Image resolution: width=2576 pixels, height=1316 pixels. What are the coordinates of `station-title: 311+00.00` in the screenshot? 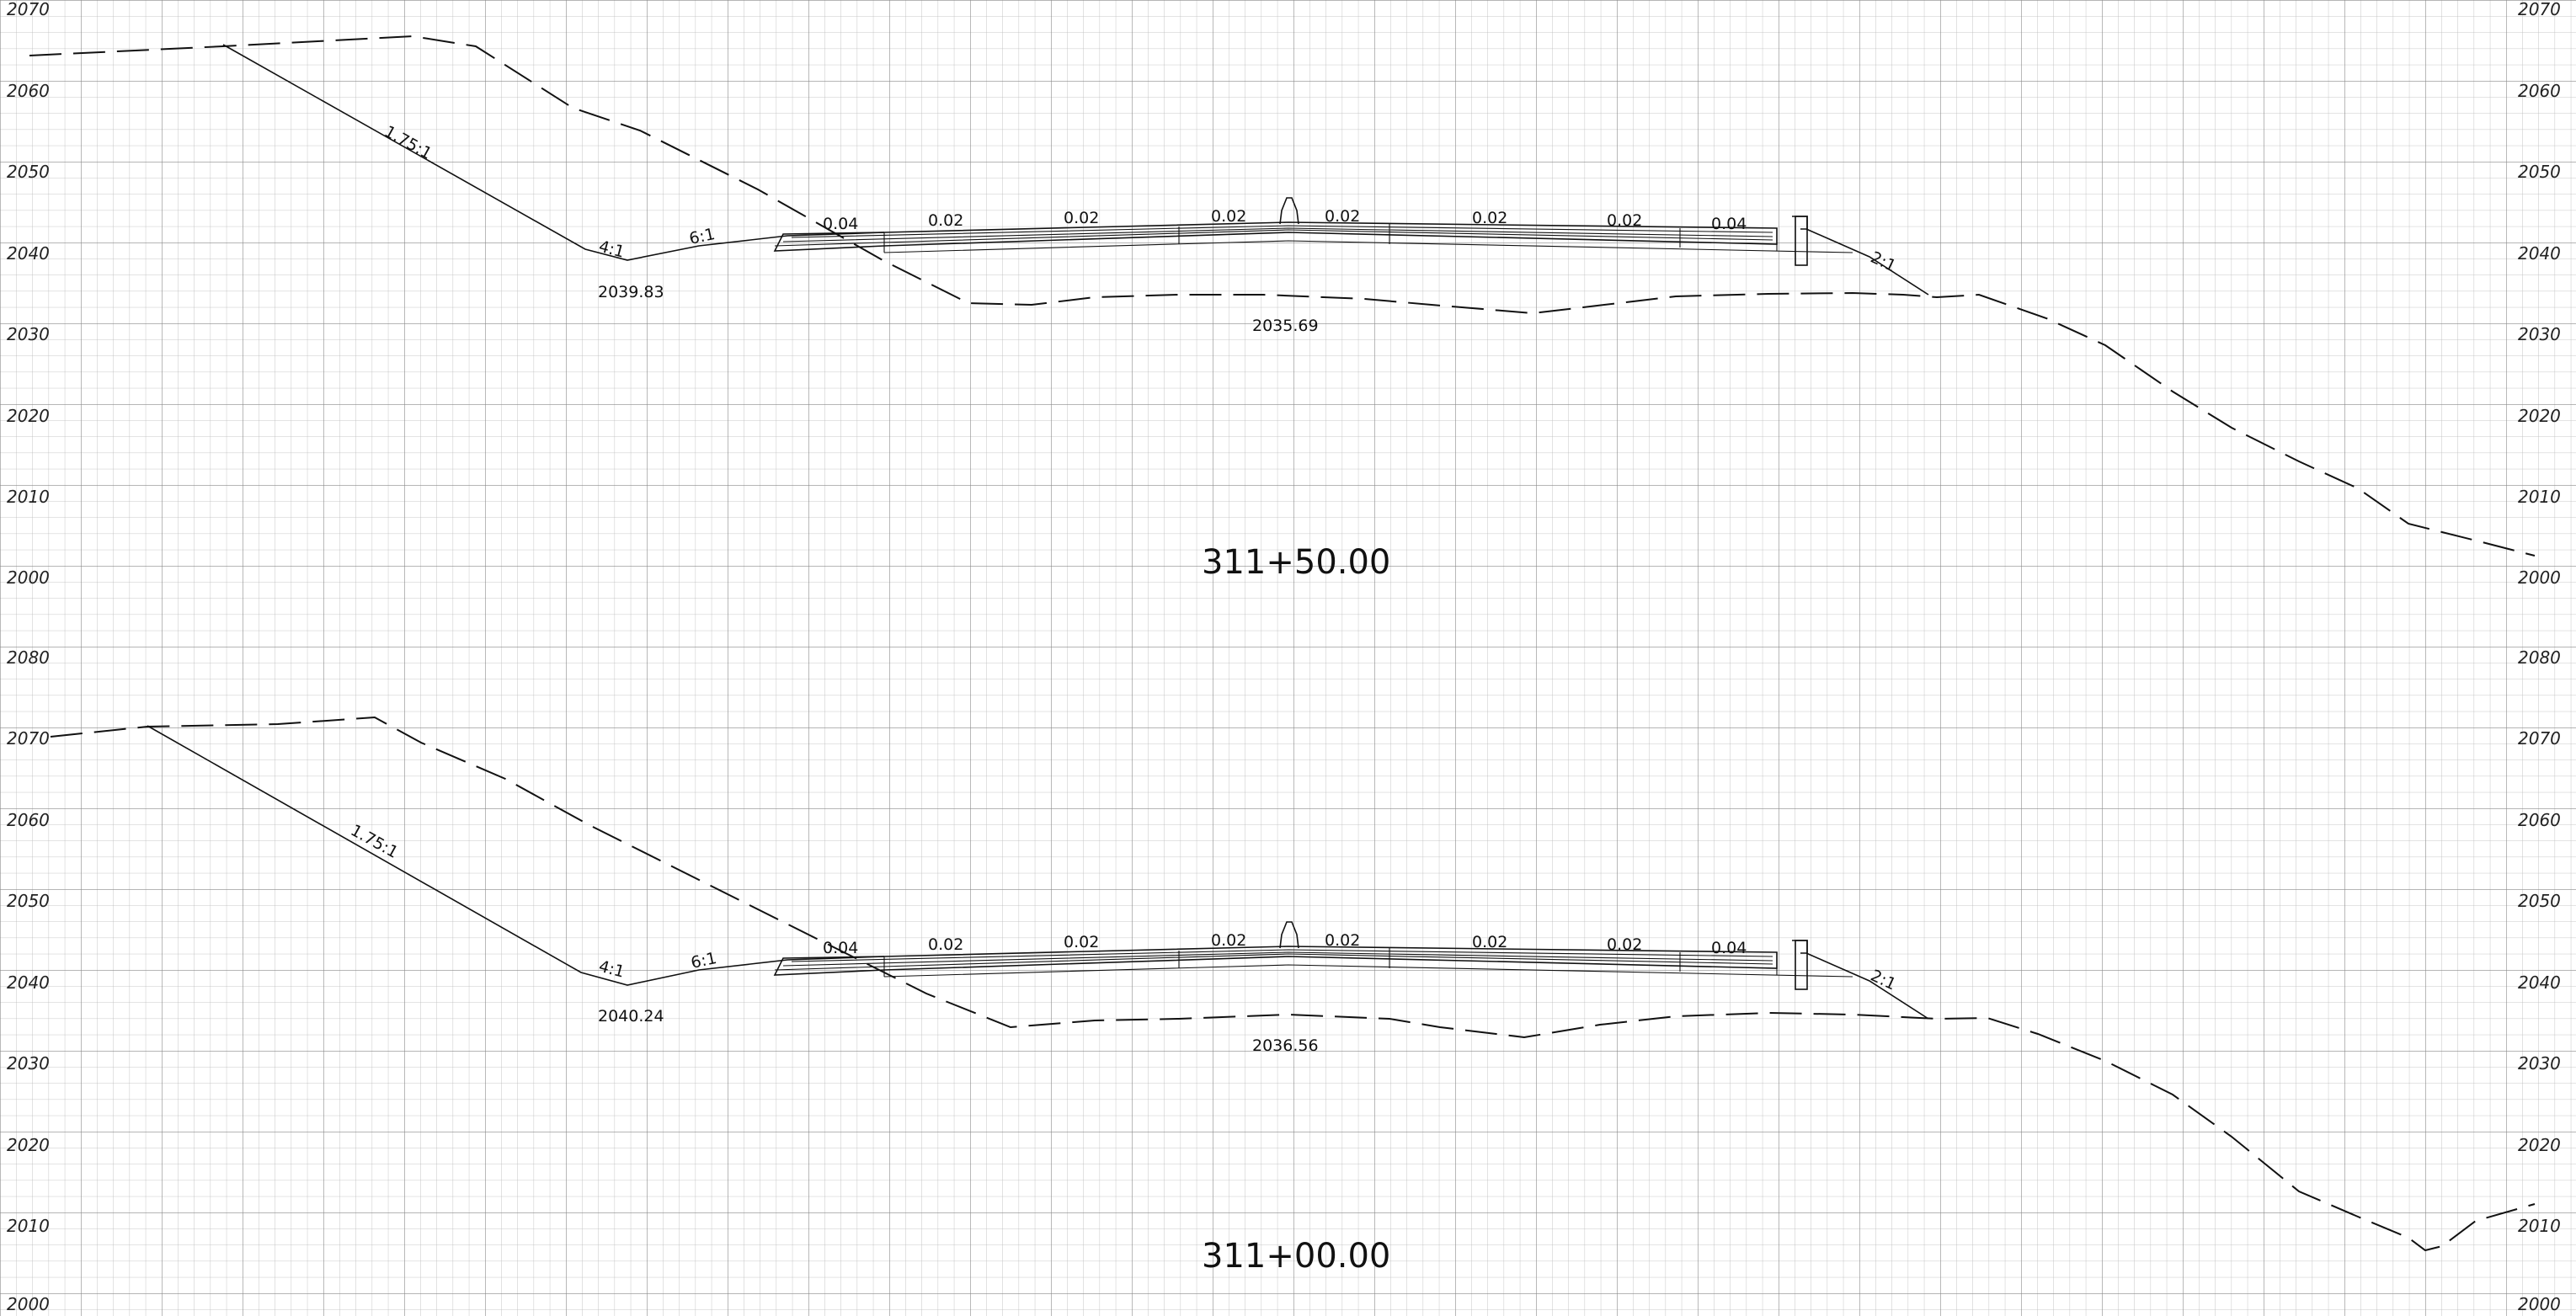 It's located at (1296, 1256).